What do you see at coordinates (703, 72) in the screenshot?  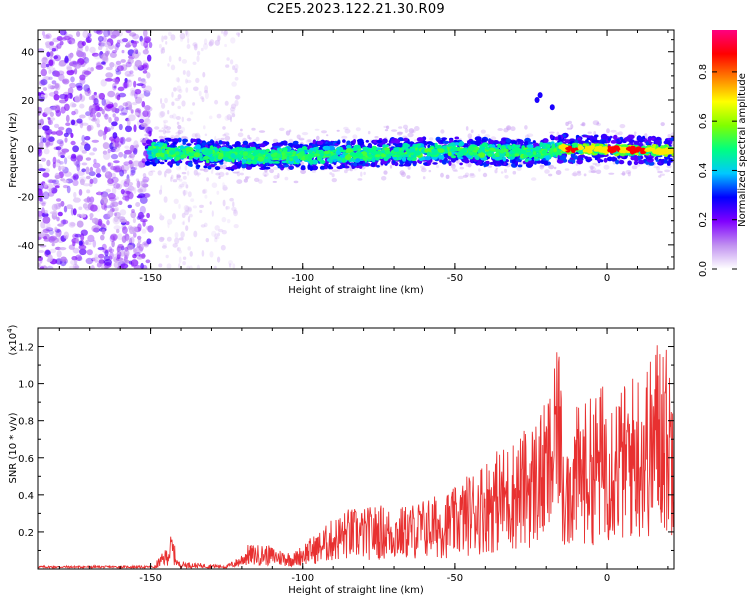 I see `colorbar-tick-label: 0.8` at bounding box center [703, 72].